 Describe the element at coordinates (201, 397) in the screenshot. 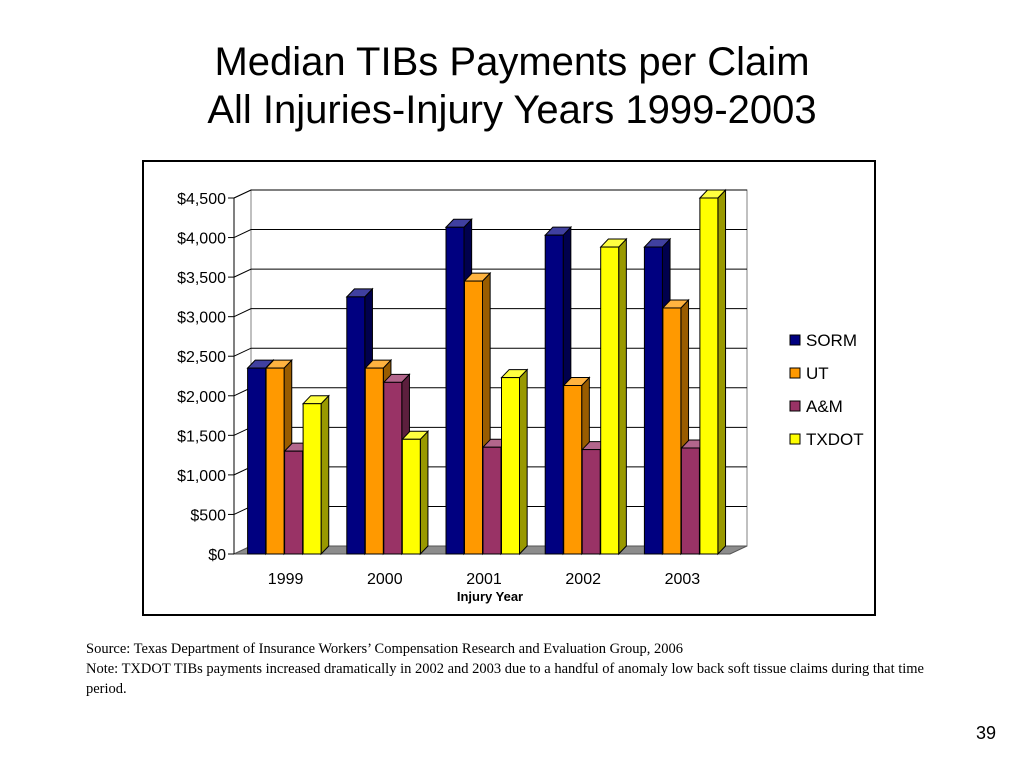

I see `y-tick-label: $2,000` at that location.